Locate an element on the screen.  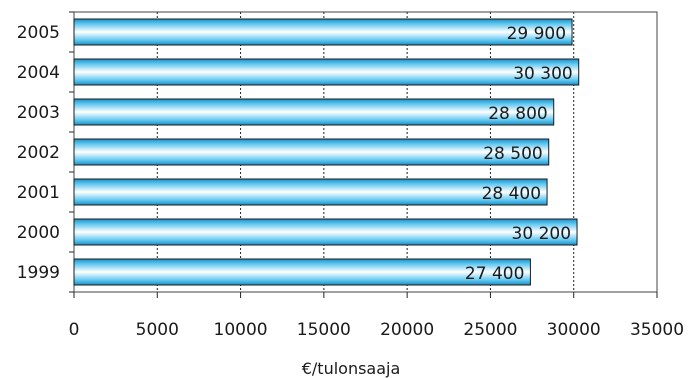
y-tick-label: 2002 is located at coordinates (38, 153).